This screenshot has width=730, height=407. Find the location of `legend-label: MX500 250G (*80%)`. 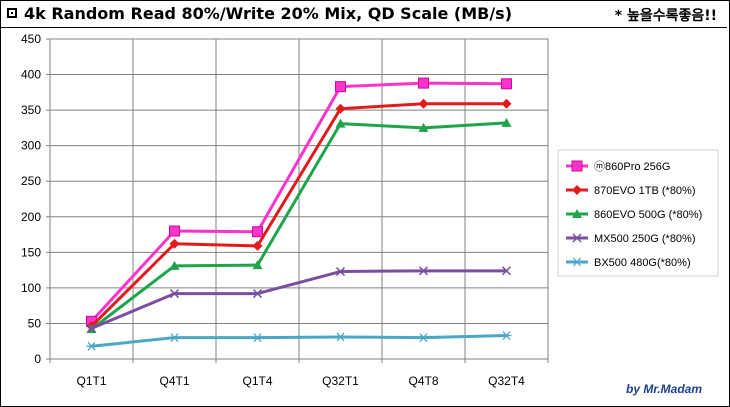

legend-label: MX500 250G (*80%) is located at coordinates (645, 239).